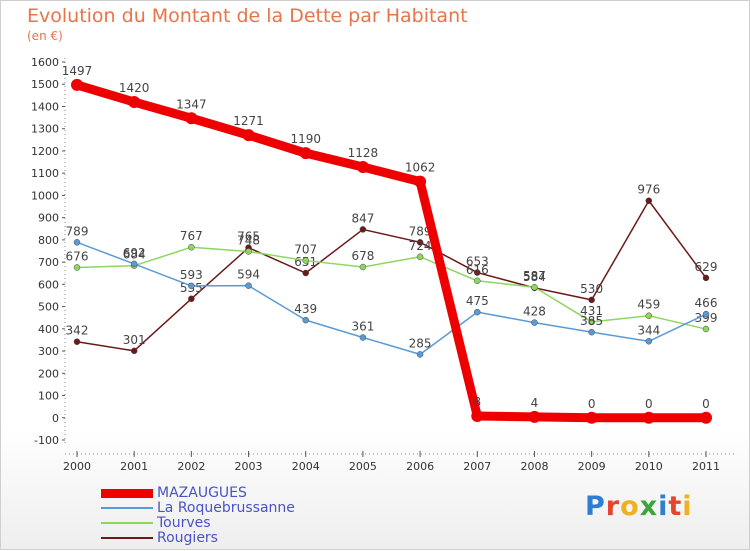 The image size is (750, 551). Describe the element at coordinates (248, 121) in the screenshot. I see `data-label: 1271` at that location.